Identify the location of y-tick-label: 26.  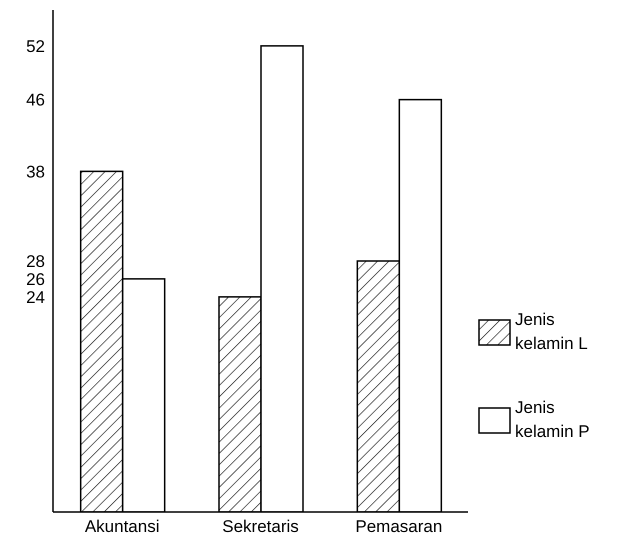
(35, 279).